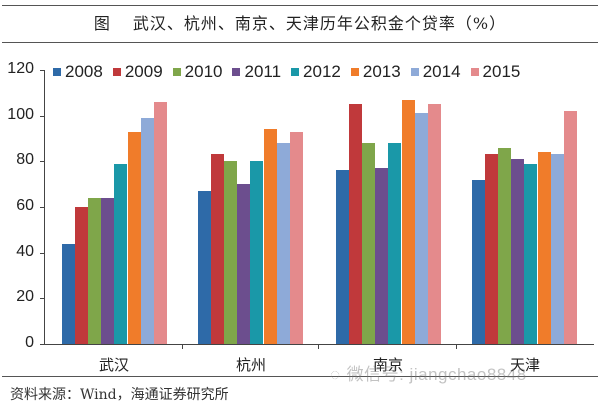 The height and width of the screenshot is (410, 600). I want to click on legend-label: 2013, so click(381, 71).